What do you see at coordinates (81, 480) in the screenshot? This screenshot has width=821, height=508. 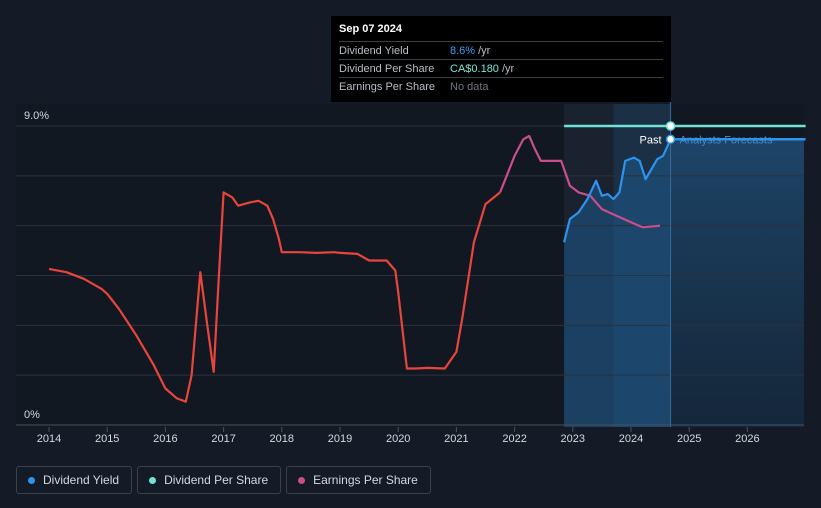 I see `legend-label: Dividend Yield` at bounding box center [81, 480].